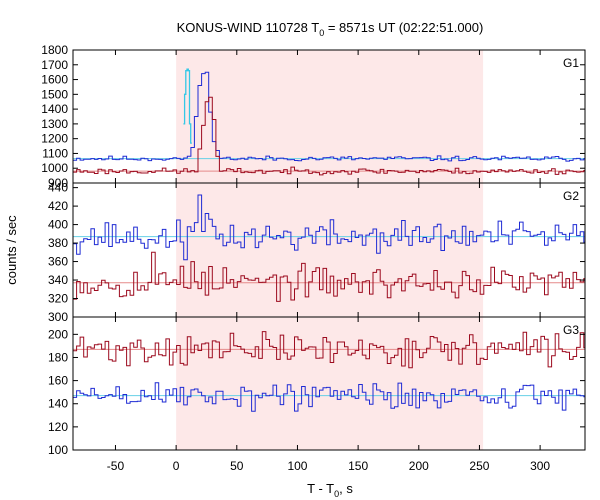 Image resolution: width=600 pixels, height=500 pixels. I want to click on x-tick-label: 50, so click(237, 466).